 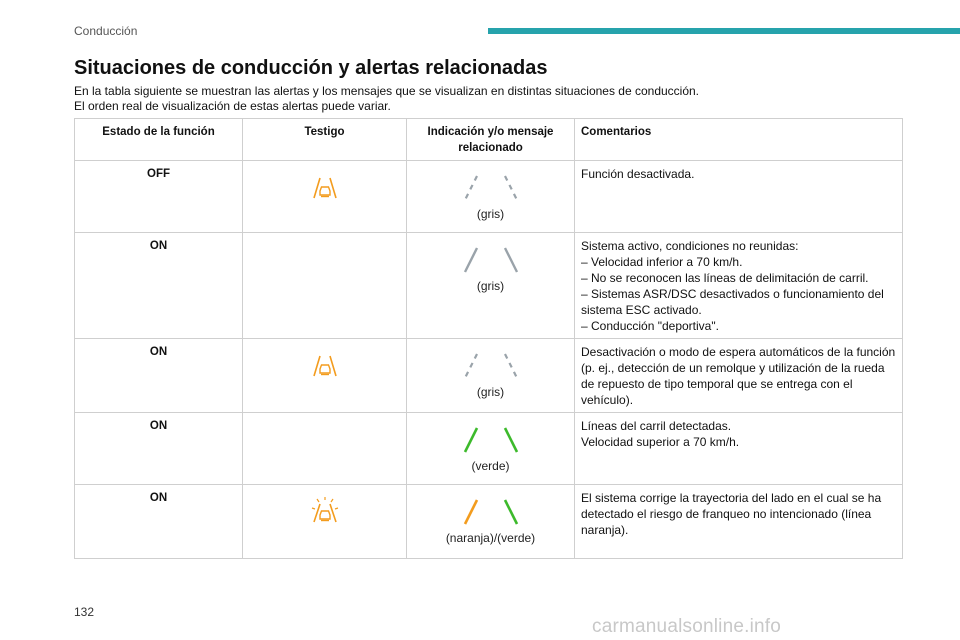 I want to click on header-indication: Indicación y/o mensaje relacionado, so click(x=490, y=139).